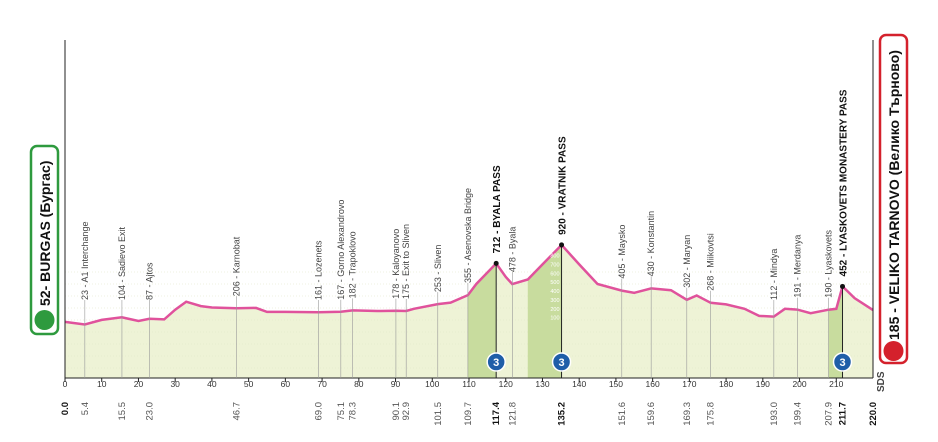 This screenshot has height=442, width=938. What do you see at coordinates (554, 283) in the screenshot?
I see `y-tick-label: 500` at bounding box center [554, 283].